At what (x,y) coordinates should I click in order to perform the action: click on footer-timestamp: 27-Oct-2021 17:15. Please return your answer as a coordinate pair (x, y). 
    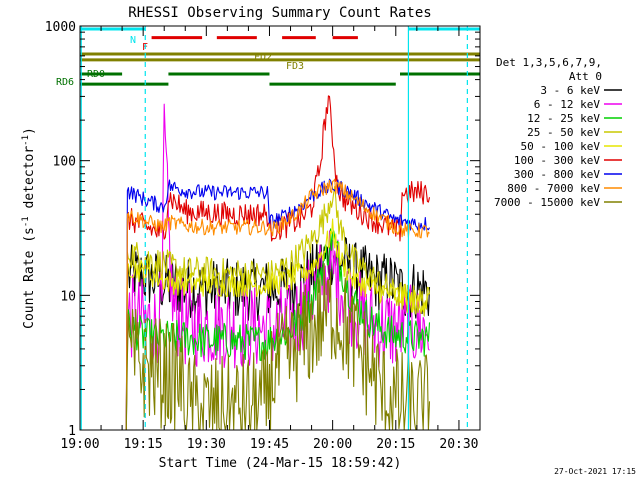
    Looking at the image, I should click on (595, 471).